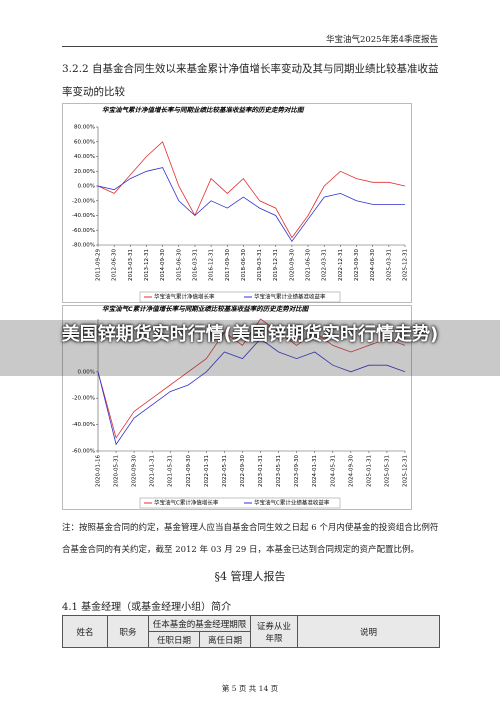 This screenshot has width=500, height=706. Describe the element at coordinates (351, 471) in the screenshot. I see `x-tick-label: 2024-09-30` at that location.